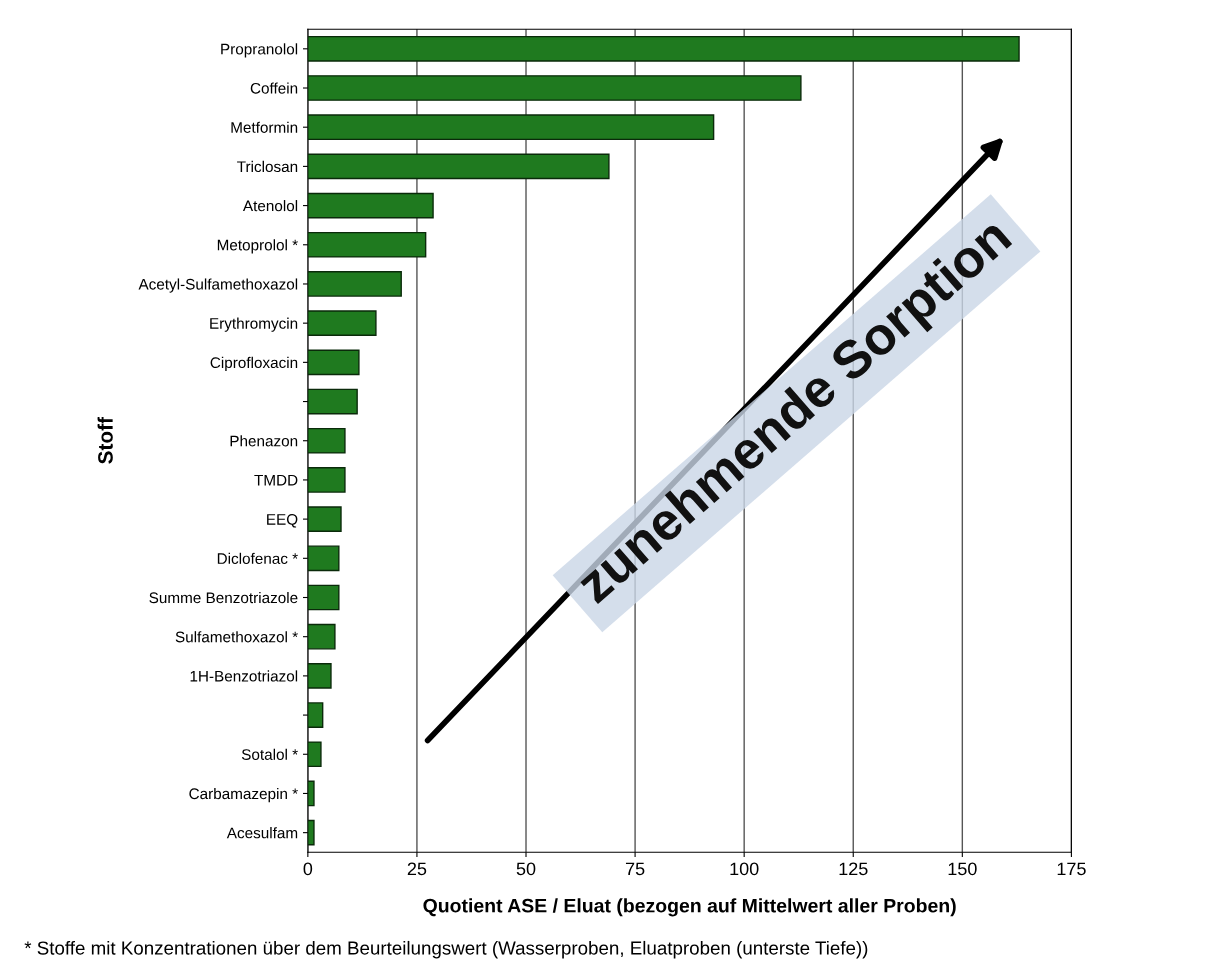  Describe the element at coordinates (264, 127) in the screenshot. I see `y-tick-label: Metformin` at that location.